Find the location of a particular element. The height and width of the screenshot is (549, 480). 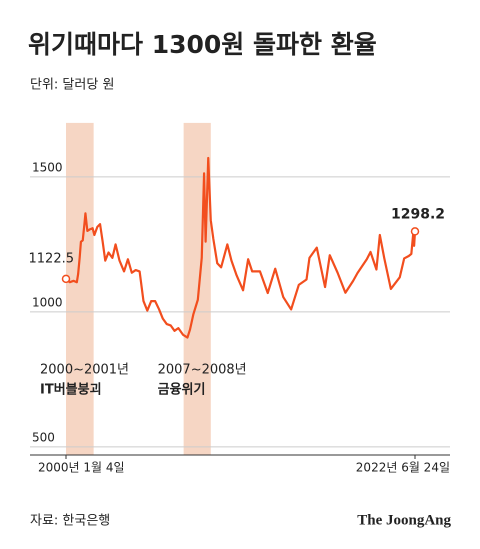

value-label: 1298.2 is located at coordinates (418, 214).